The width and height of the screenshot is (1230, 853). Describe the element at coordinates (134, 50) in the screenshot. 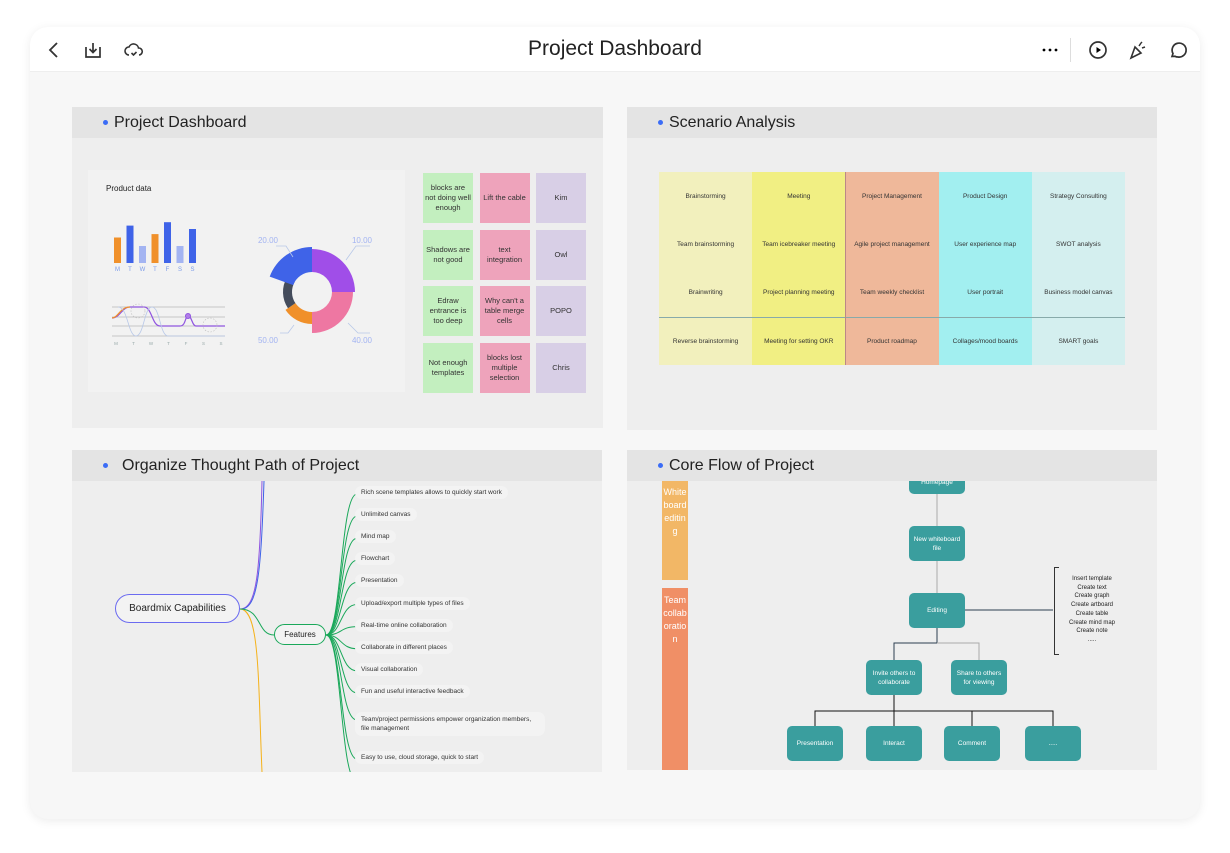

I see `cloud-sync-icon` at that location.